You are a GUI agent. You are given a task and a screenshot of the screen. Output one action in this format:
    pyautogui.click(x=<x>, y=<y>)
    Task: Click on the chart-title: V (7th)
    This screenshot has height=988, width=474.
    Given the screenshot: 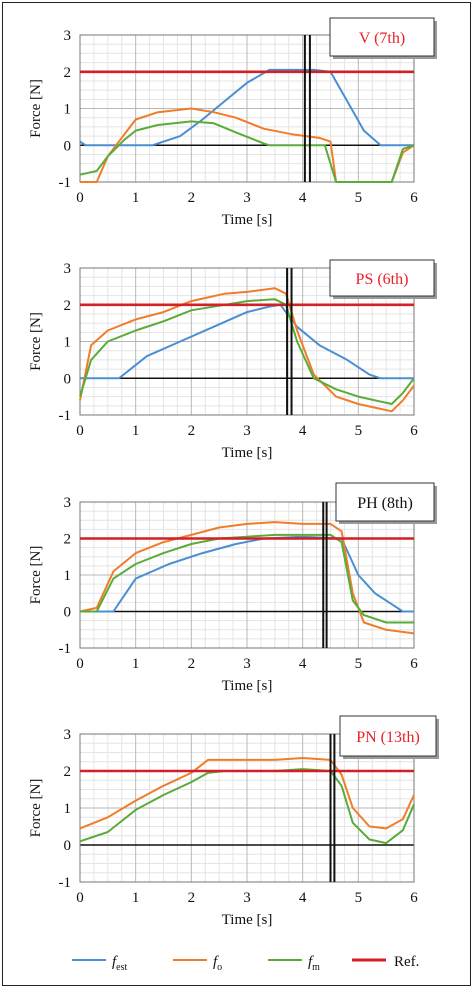 What is the action you would take?
    pyautogui.click(x=382, y=38)
    